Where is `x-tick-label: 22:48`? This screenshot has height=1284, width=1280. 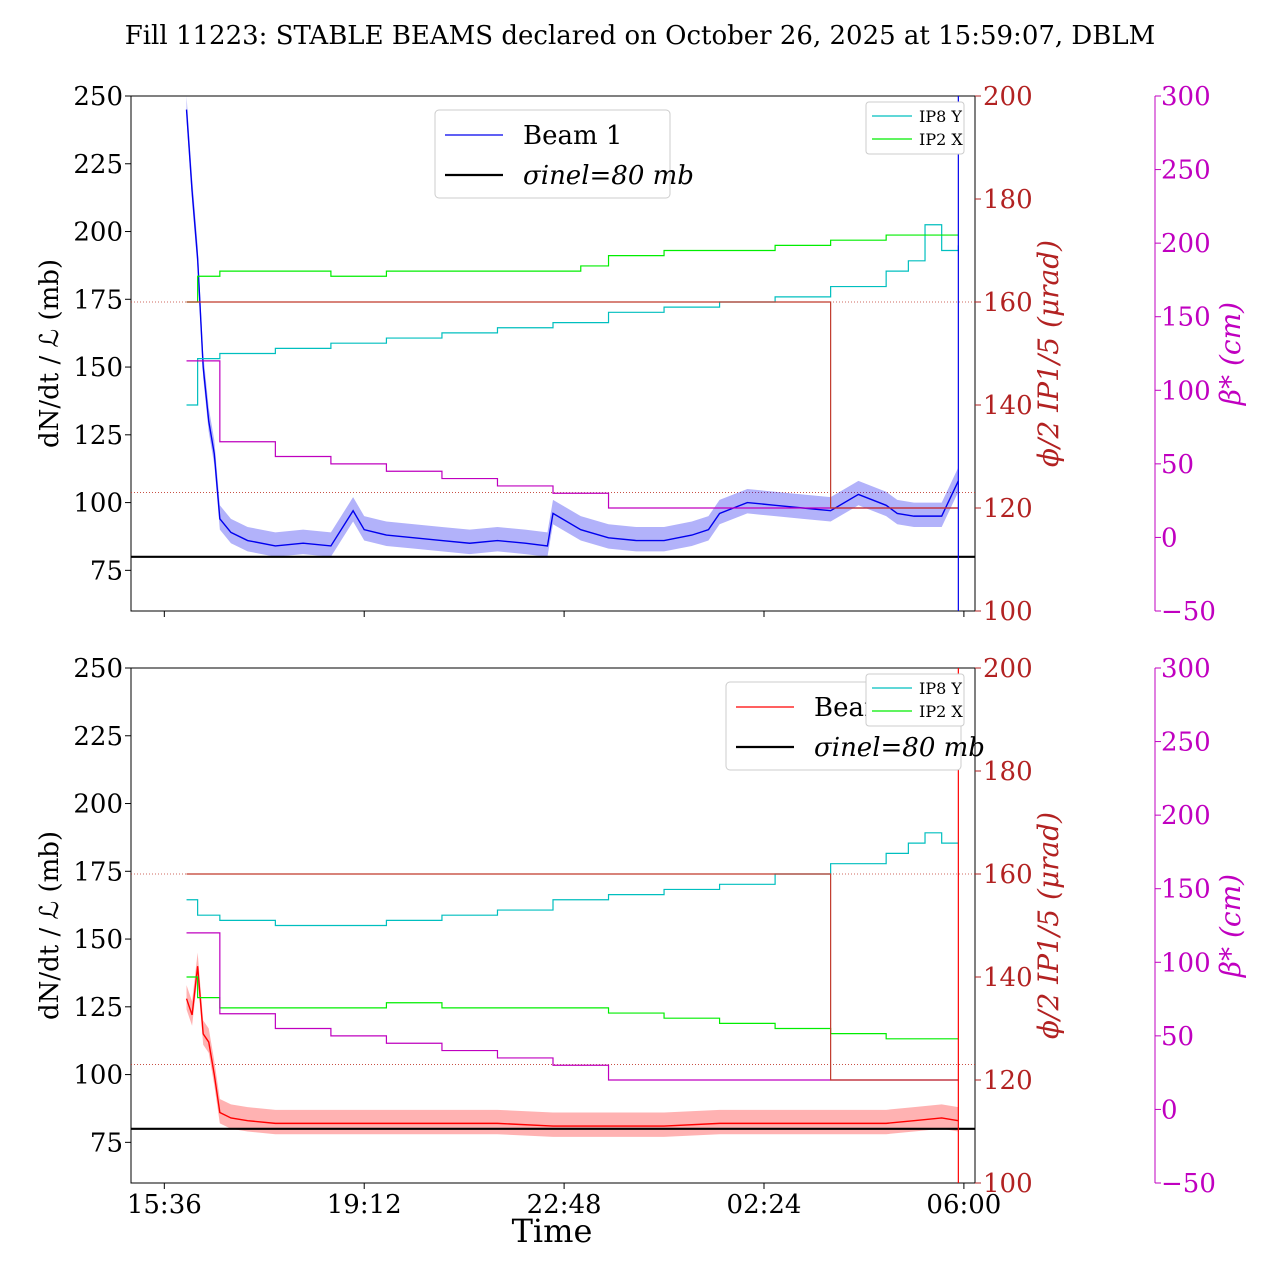
x-tick-label: 22:48 is located at coordinates (564, 1205).